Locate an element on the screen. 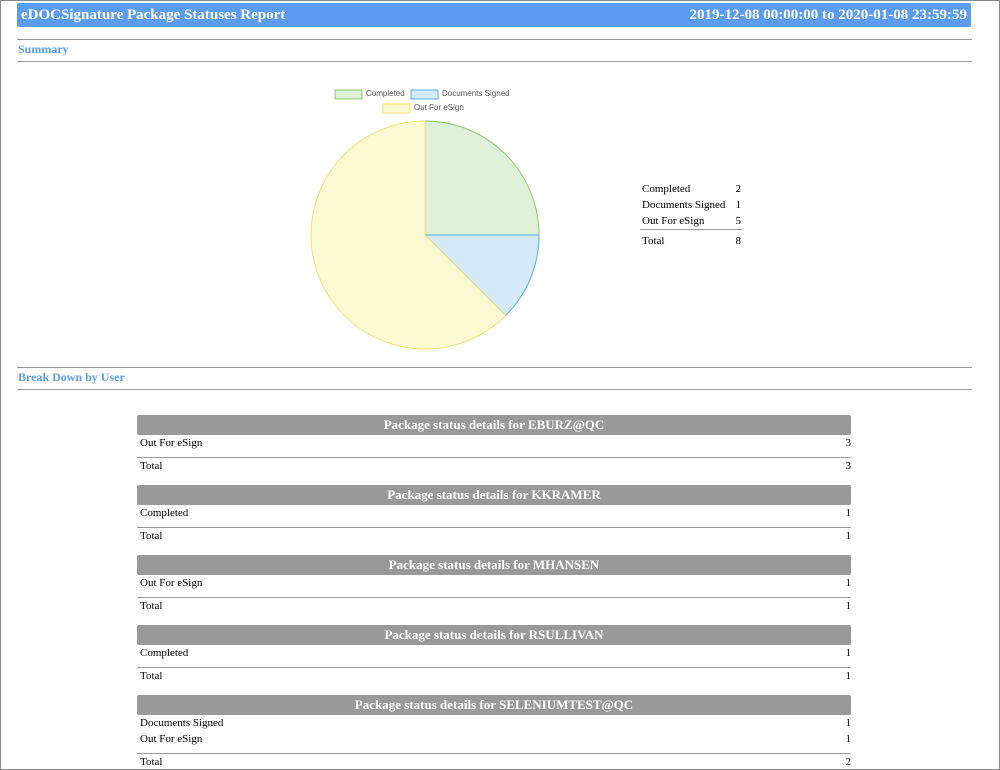 The image size is (1000, 770). report-title: eDOCSignature Package Statuses Report is located at coordinates (153, 15).